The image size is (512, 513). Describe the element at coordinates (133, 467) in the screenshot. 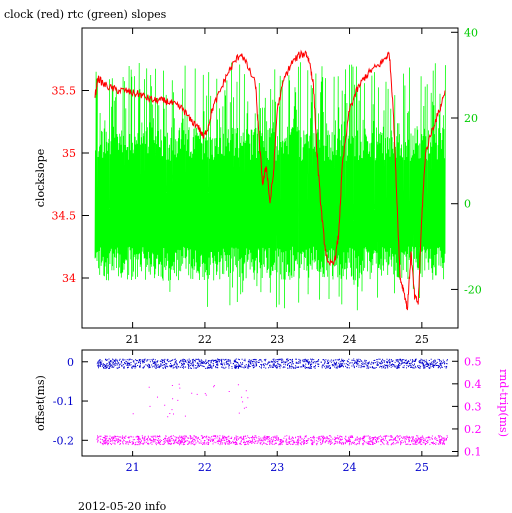

I see `bottom-x-tick-label: 21` at that location.